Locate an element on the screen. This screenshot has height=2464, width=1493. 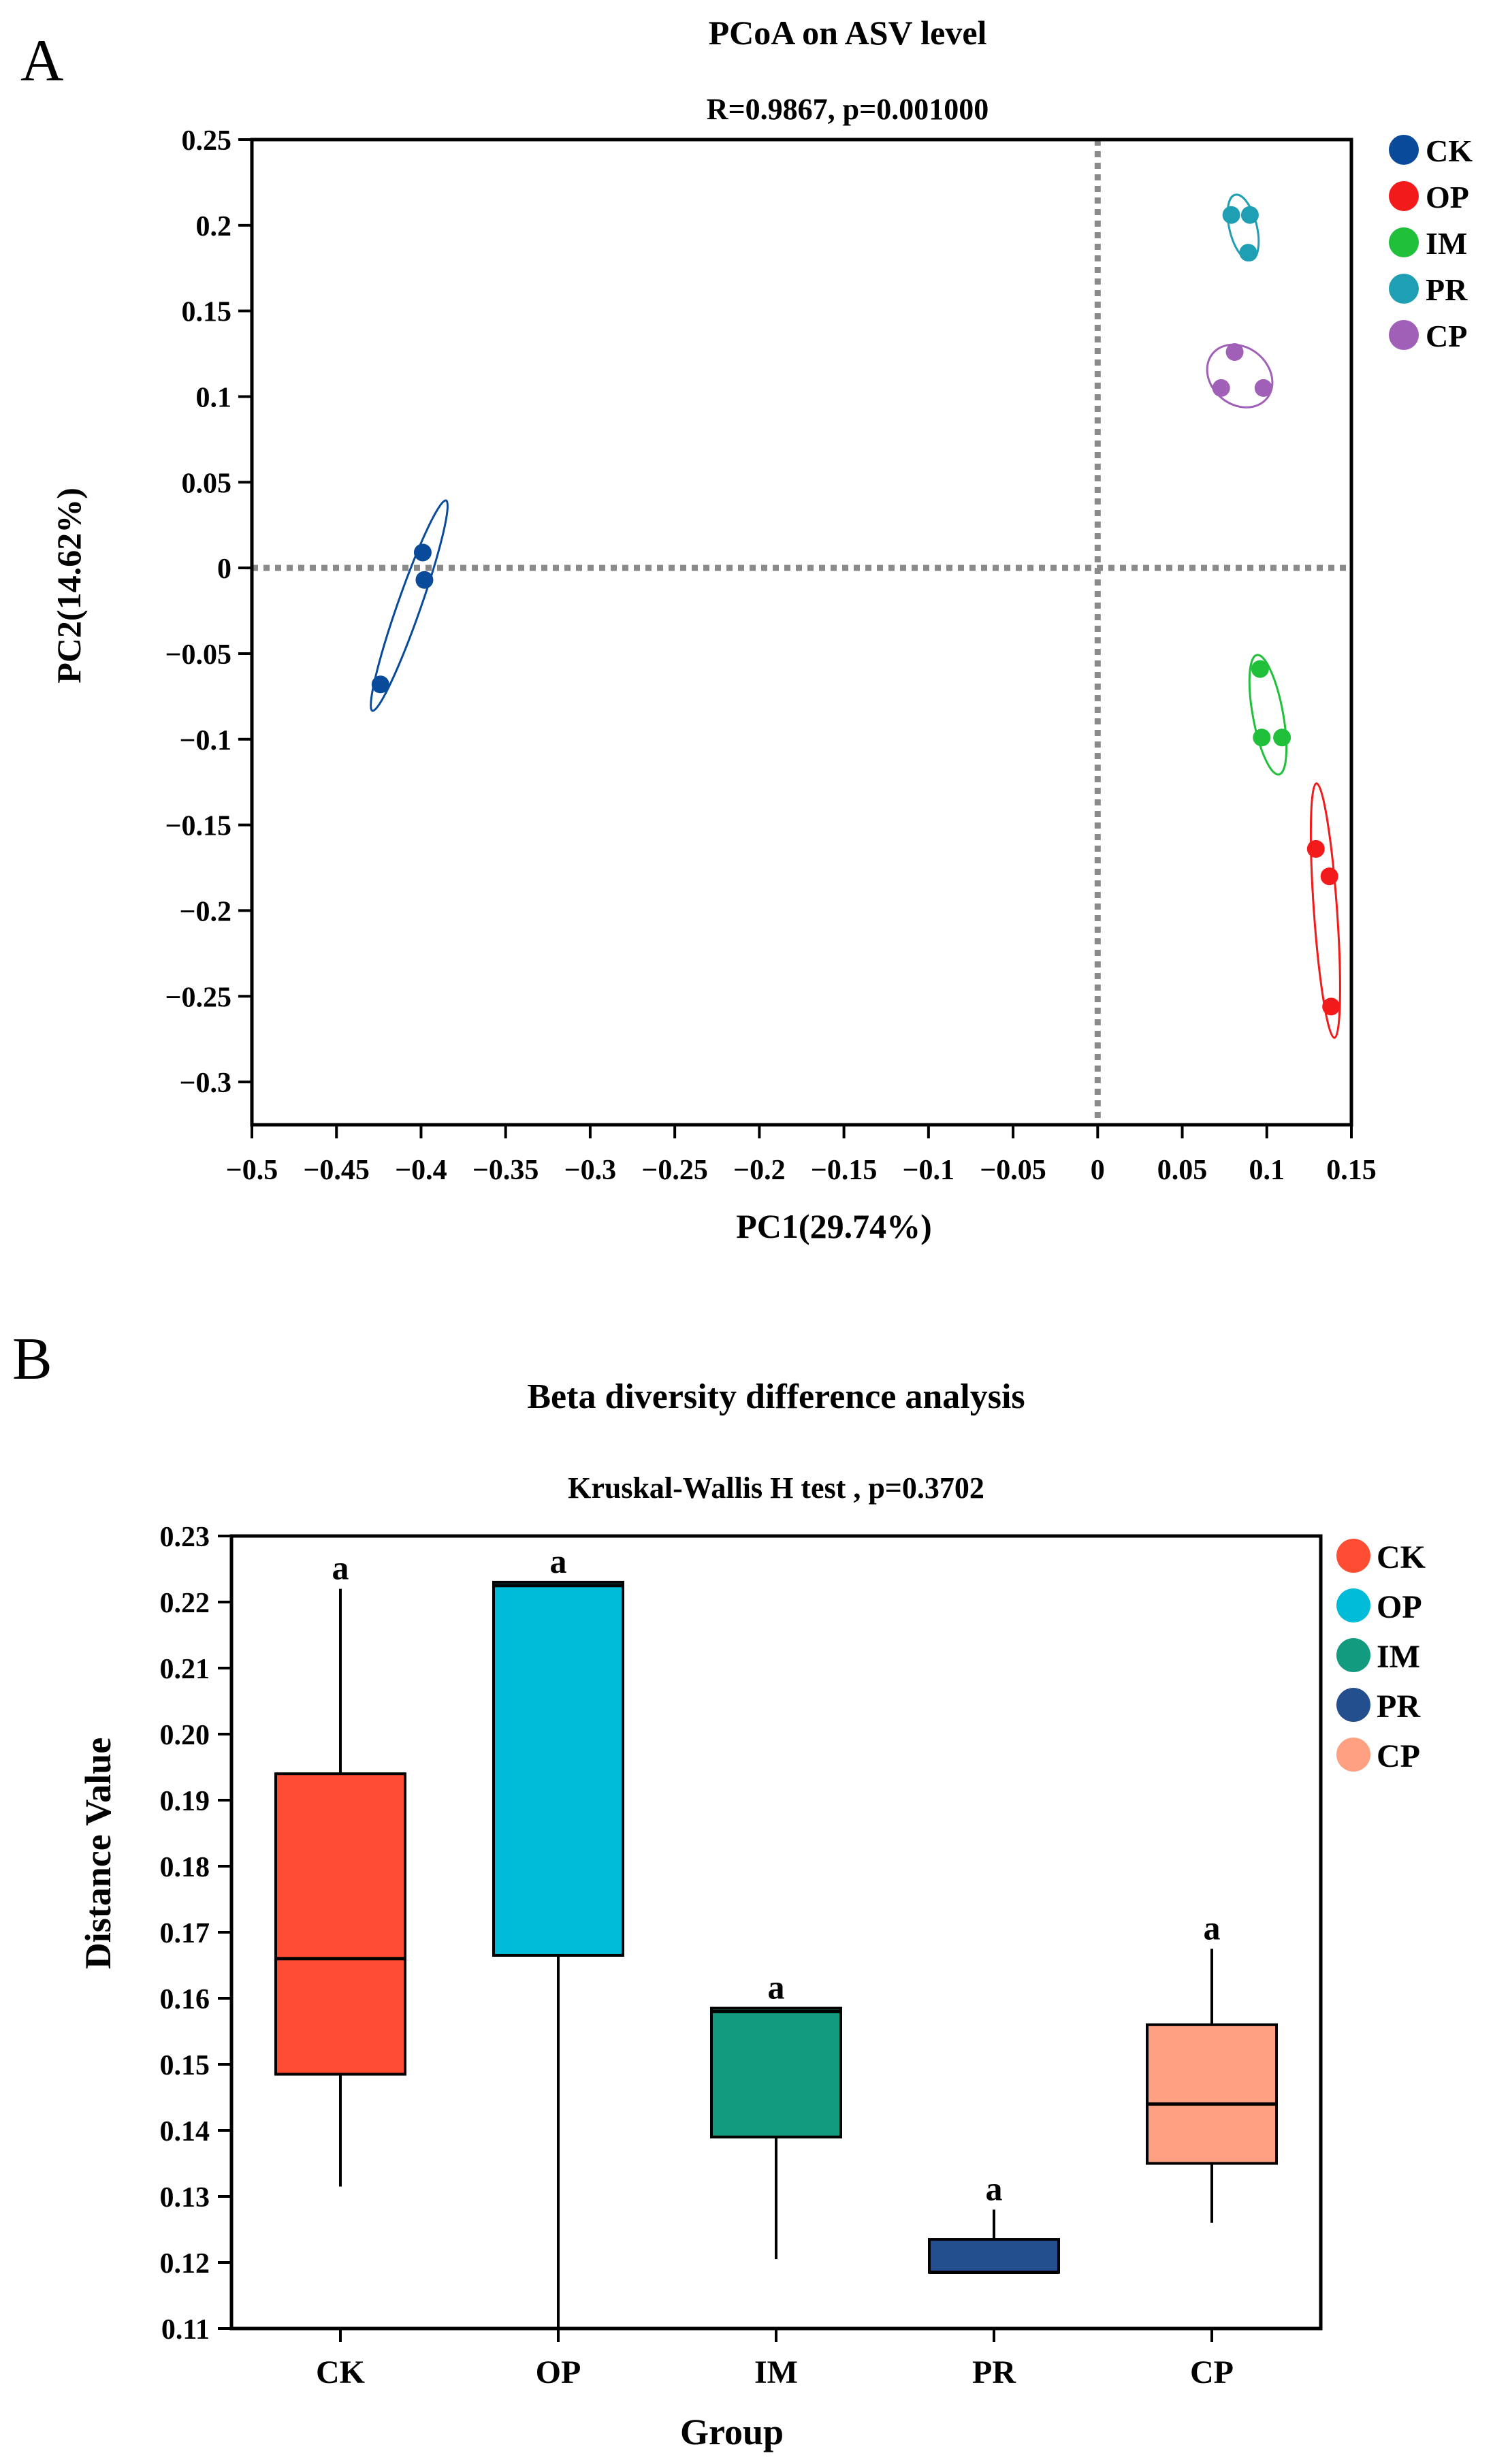
y-tick-label: −0.1 is located at coordinates (205, 740).